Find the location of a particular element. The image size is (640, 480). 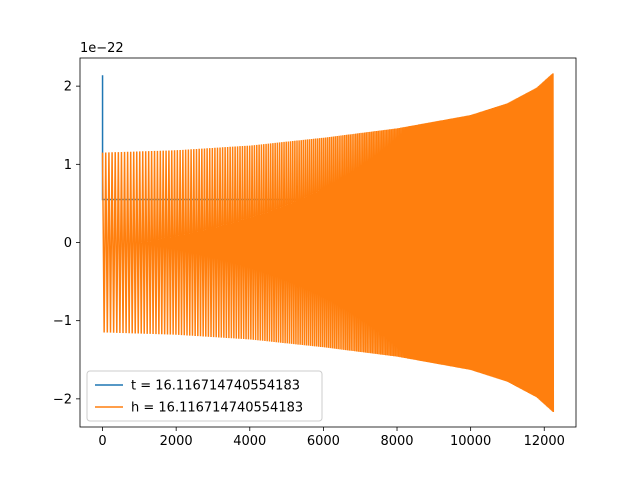

x-tick-label: 0 is located at coordinates (102, 441).